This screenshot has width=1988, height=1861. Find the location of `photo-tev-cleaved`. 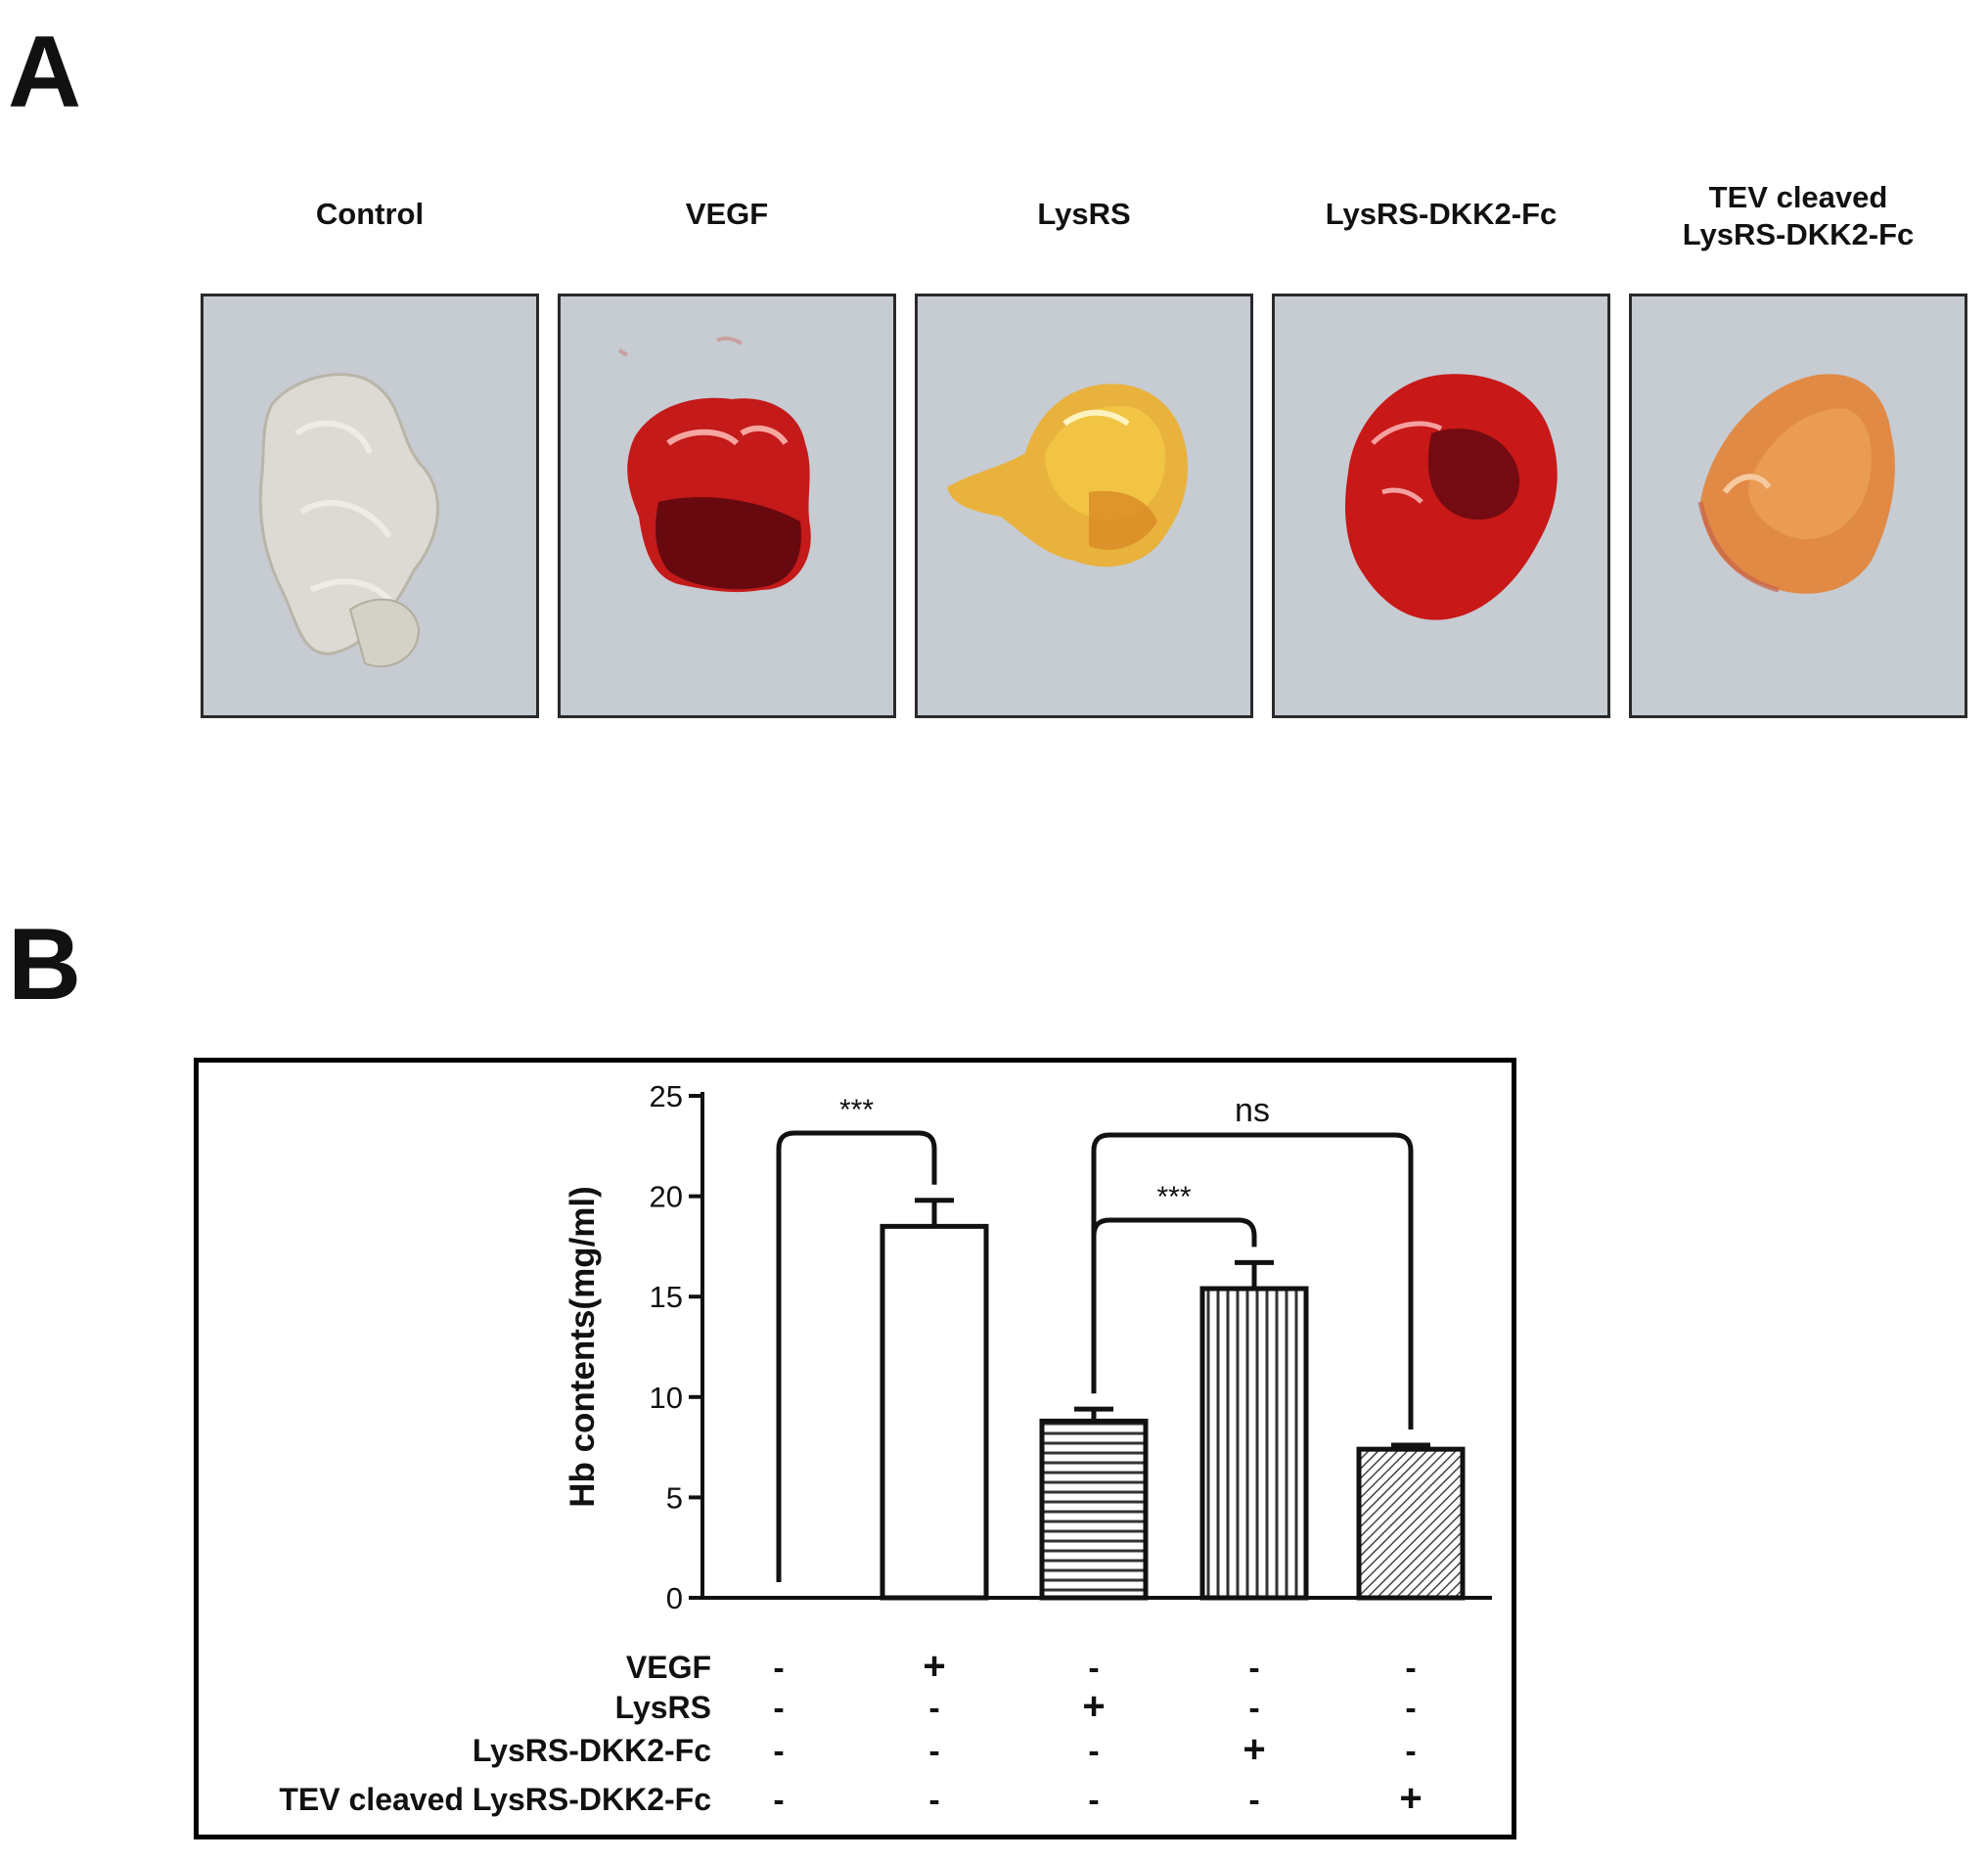

photo-tev-cleaved is located at coordinates (1798, 506).